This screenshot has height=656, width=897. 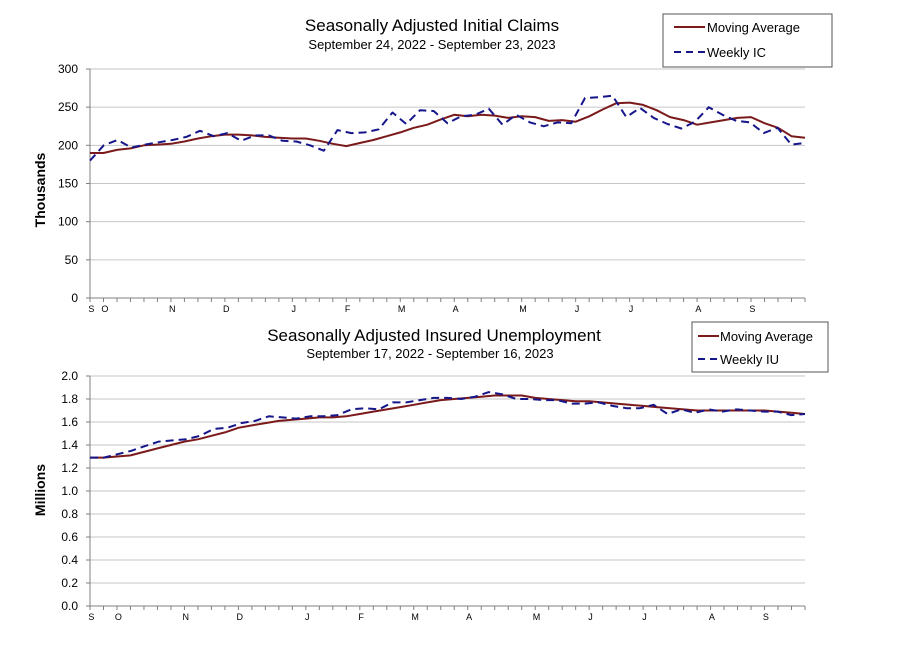 What do you see at coordinates (69, 445) in the screenshot?
I see `y-tick-label: 1.4` at bounding box center [69, 445].